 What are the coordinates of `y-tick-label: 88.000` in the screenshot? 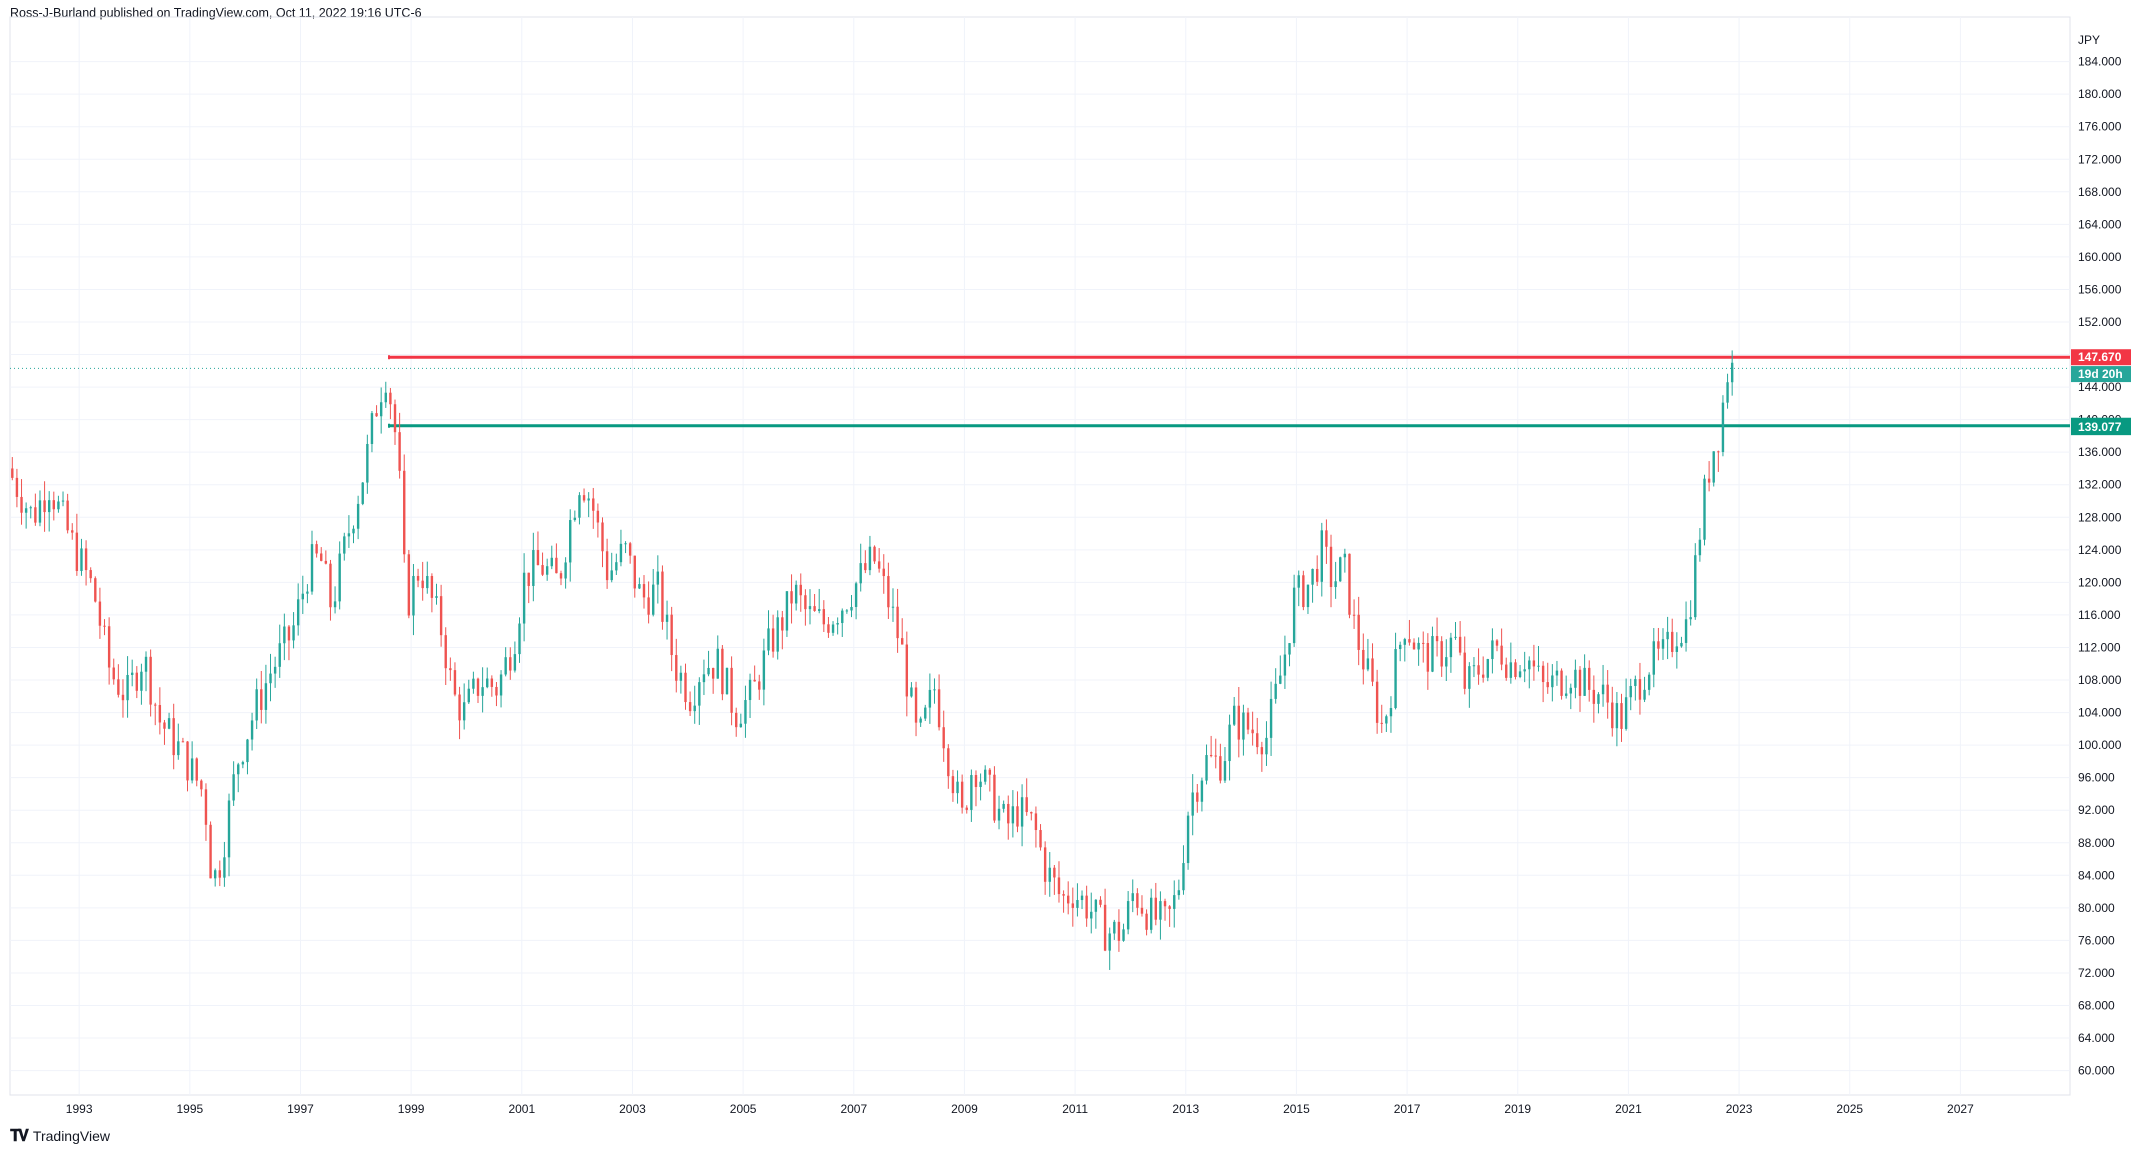 It's located at (2096, 843).